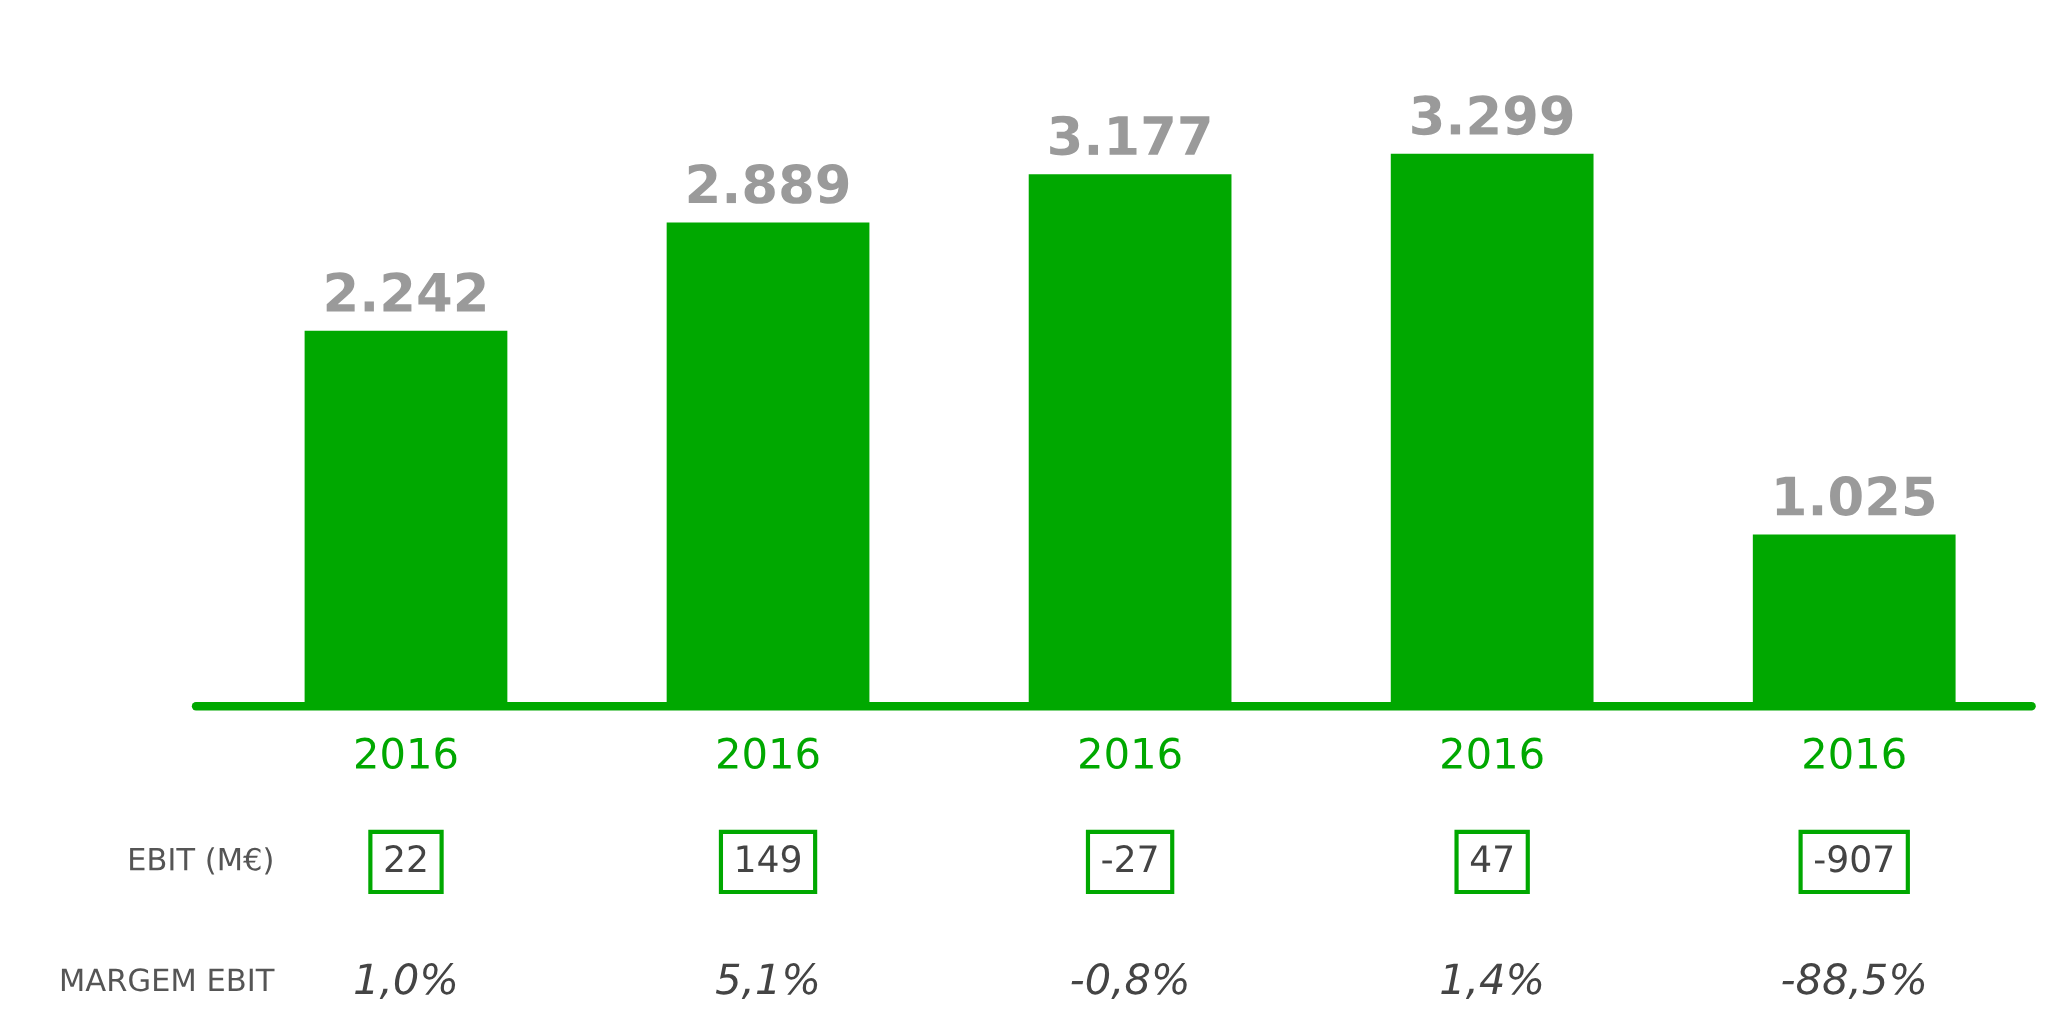 The image size is (2048, 1031). What do you see at coordinates (405, 981) in the screenshot?
I see `text: 1,0%` at bounding box center [405, 981].